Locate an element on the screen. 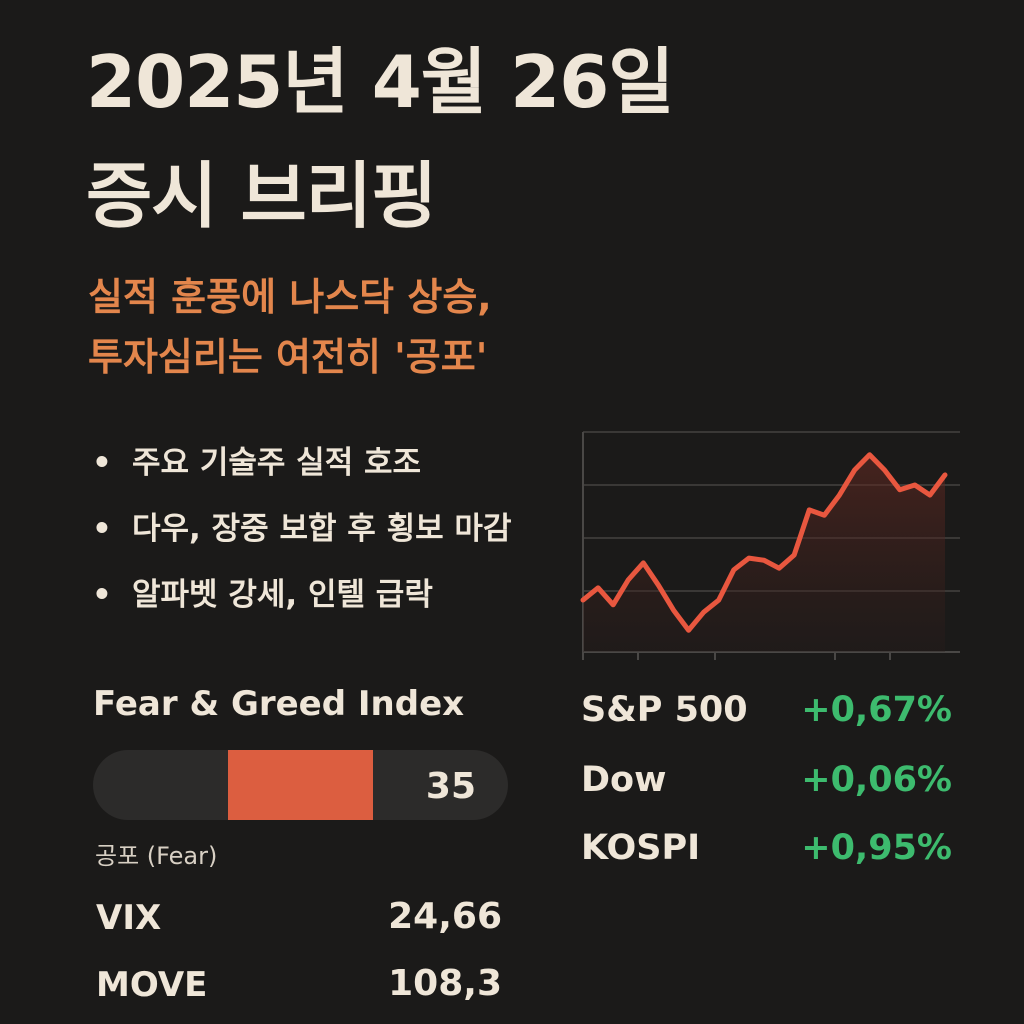 The height and width of the screenshot is (1024, 1024). gauge-title: Fear & Greed Index is located at coordinates (279, 704).